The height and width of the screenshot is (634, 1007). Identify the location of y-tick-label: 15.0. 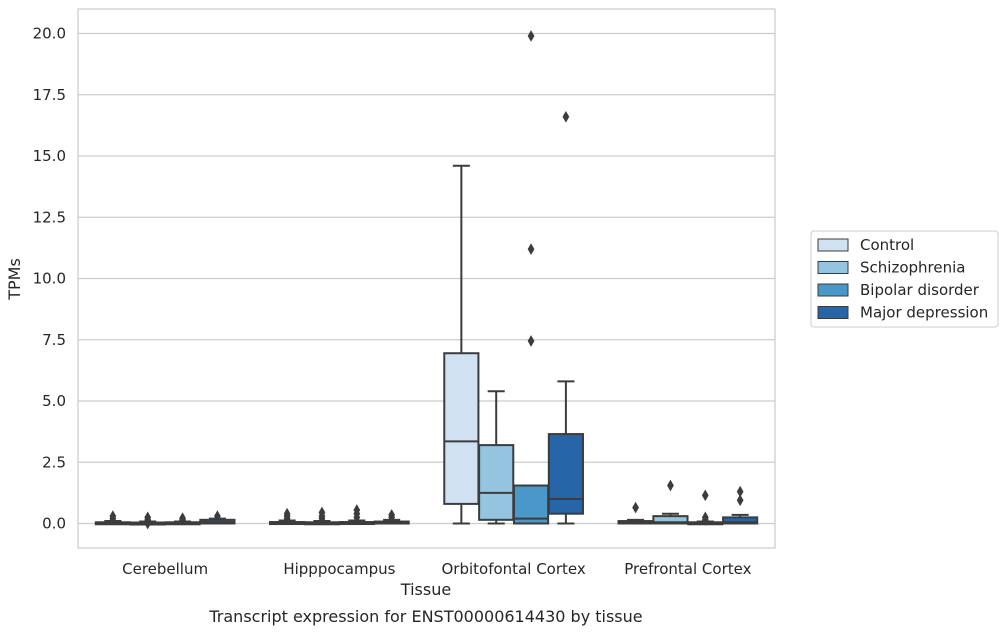
(49, 156).